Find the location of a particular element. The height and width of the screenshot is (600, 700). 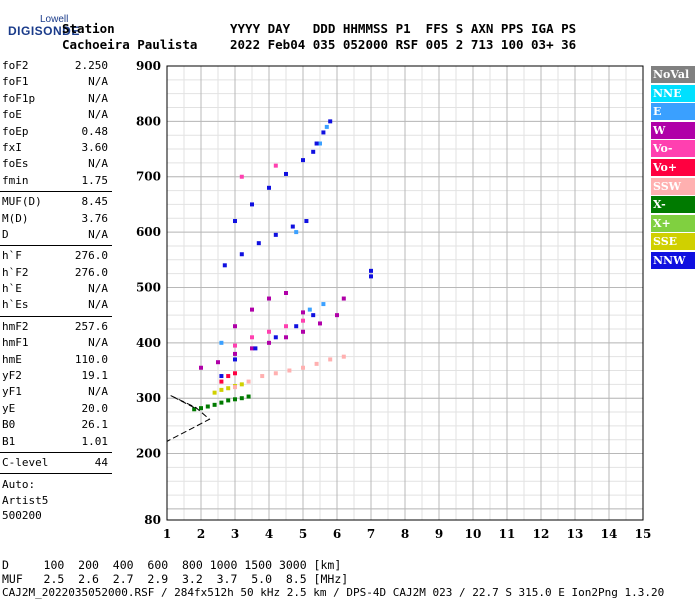

legend-item: SSW is located at coordinates (673, 186).